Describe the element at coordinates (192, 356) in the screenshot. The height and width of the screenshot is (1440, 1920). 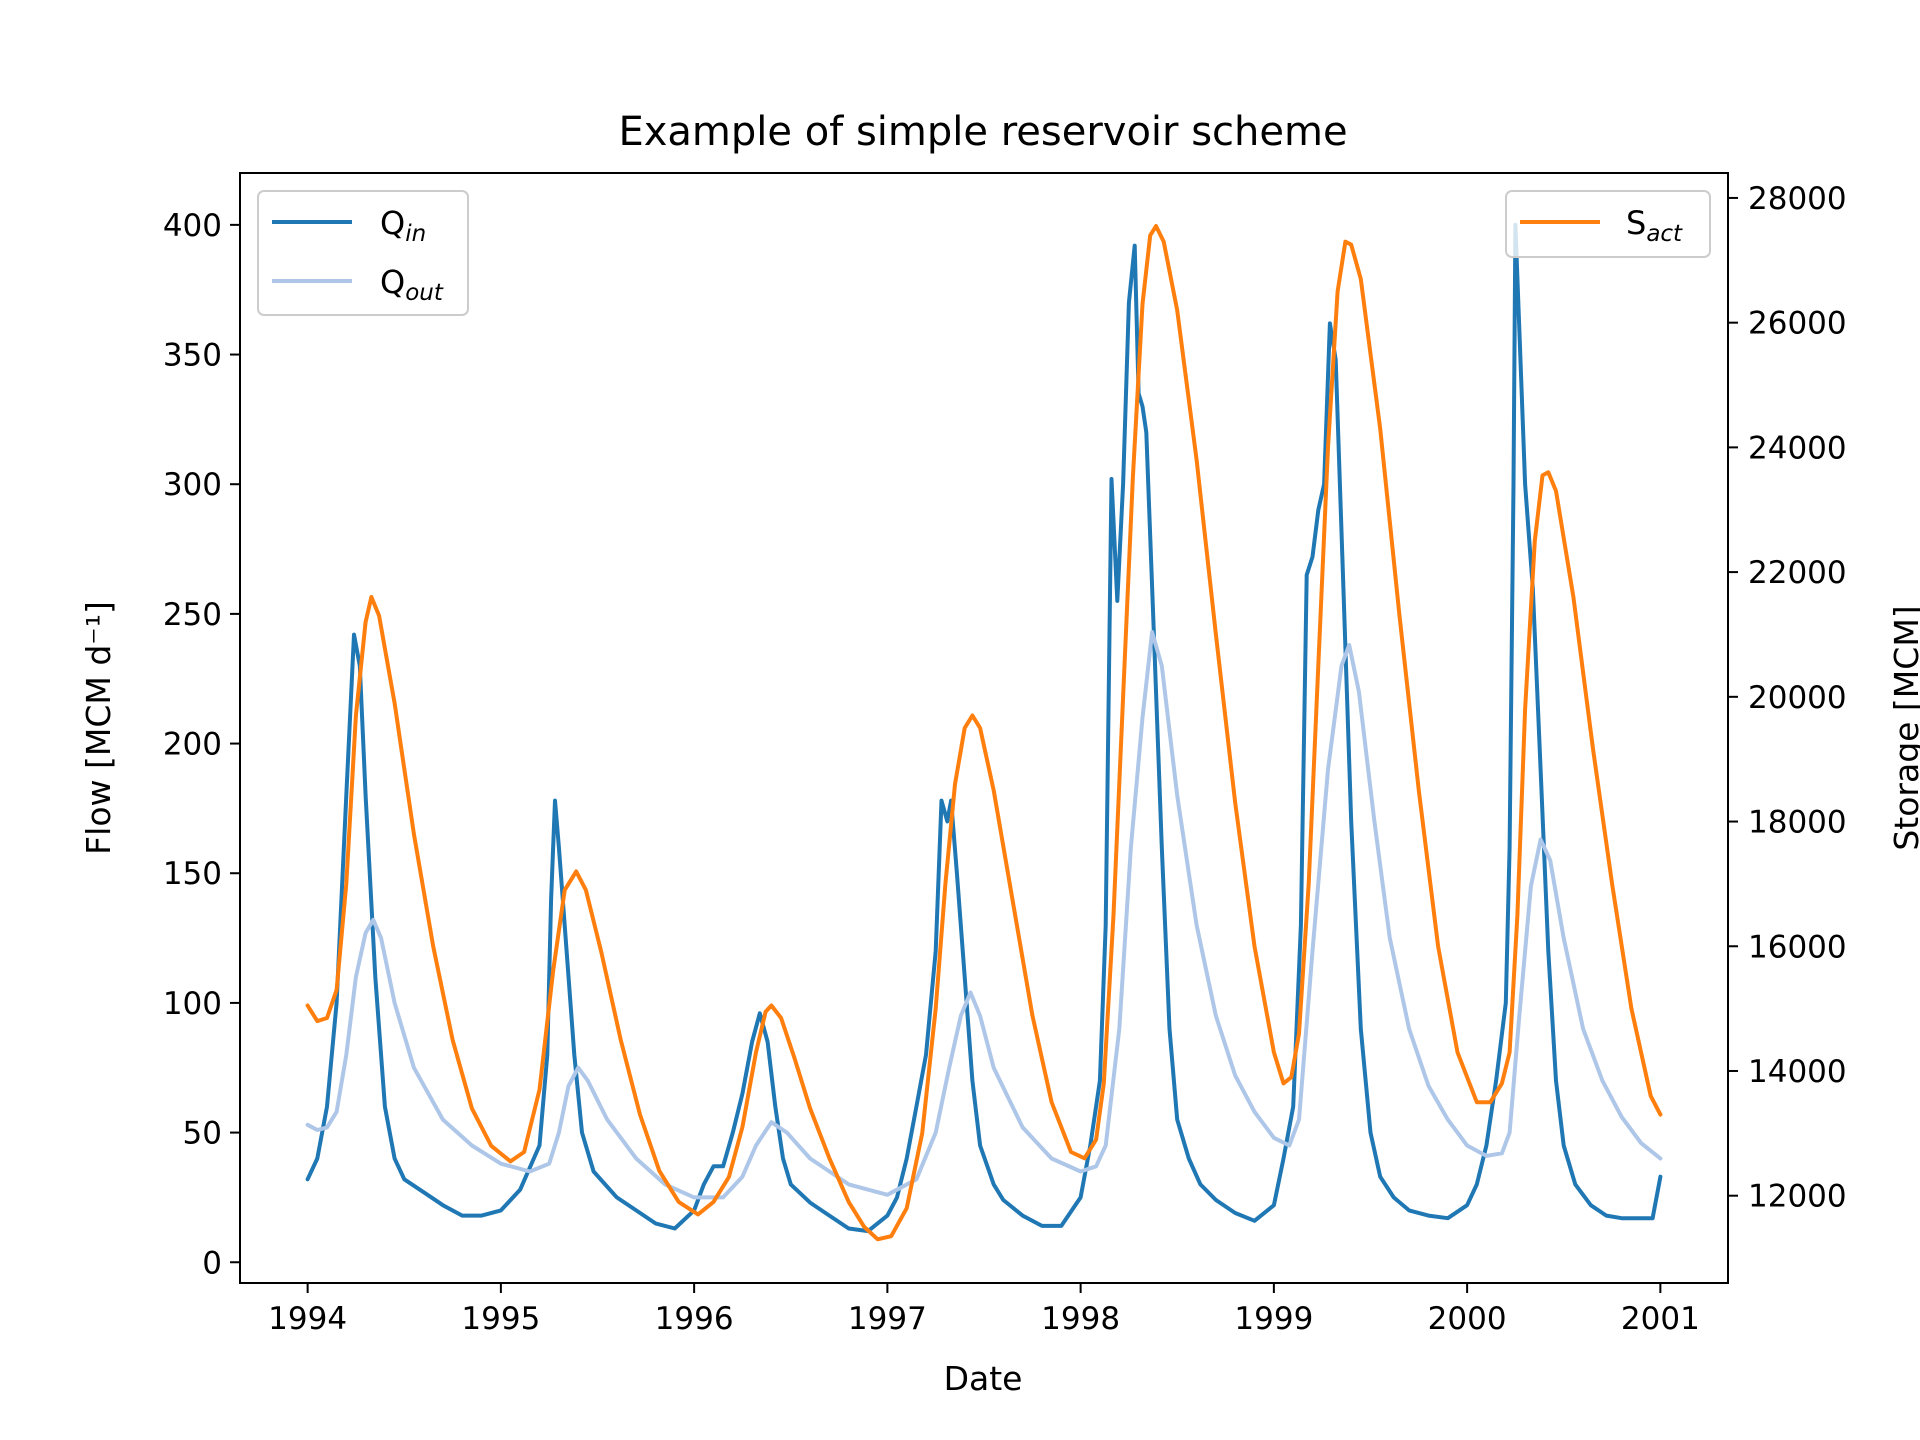
I see `y-left-tick-label: 350` at that location.